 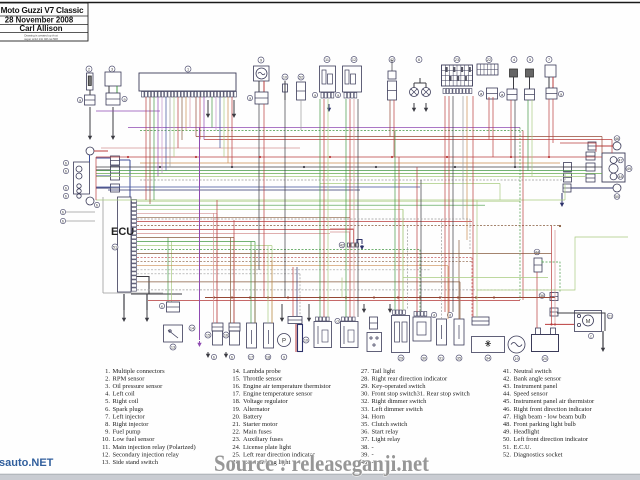 I want to click on svg-text: 48, so click(x=620, y=177).